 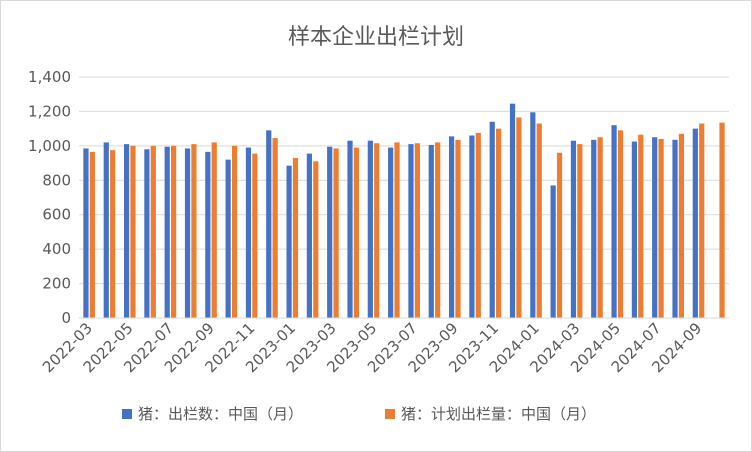 I want to click on y-axis-labels: 0 200 400 600 800 1,000 1,200 1,400, so click(x=49, y=197).